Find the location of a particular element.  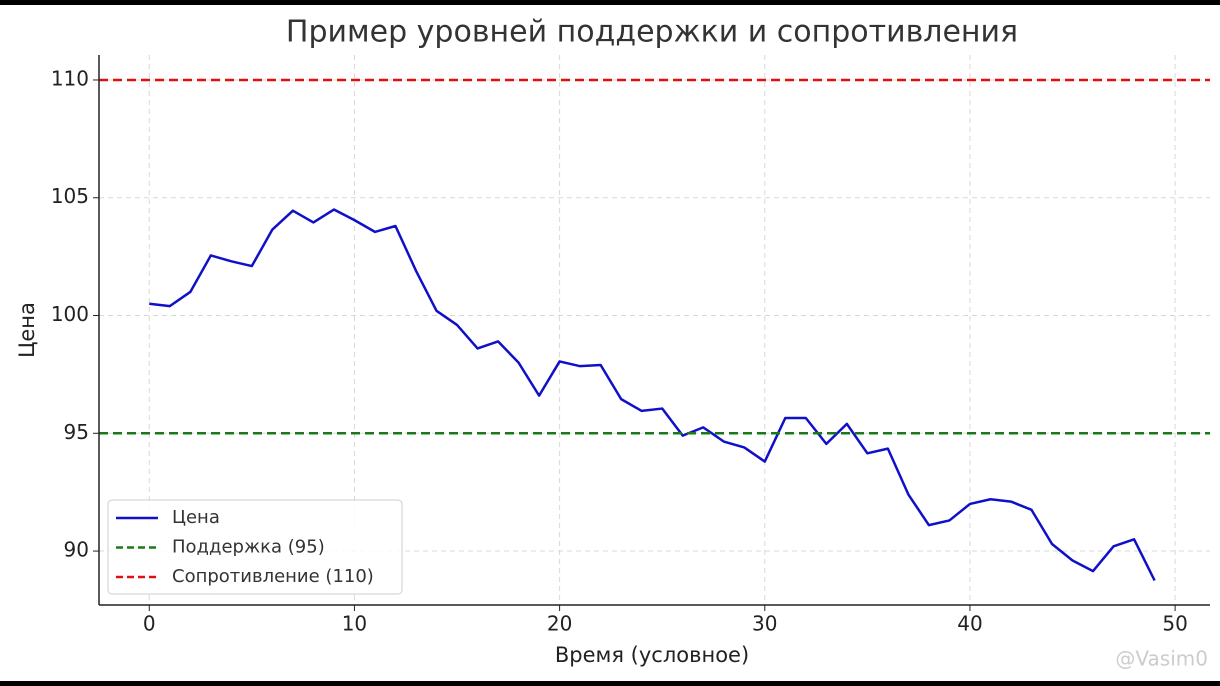

y-tick-label: 100 is located at coordinates (70, 314).